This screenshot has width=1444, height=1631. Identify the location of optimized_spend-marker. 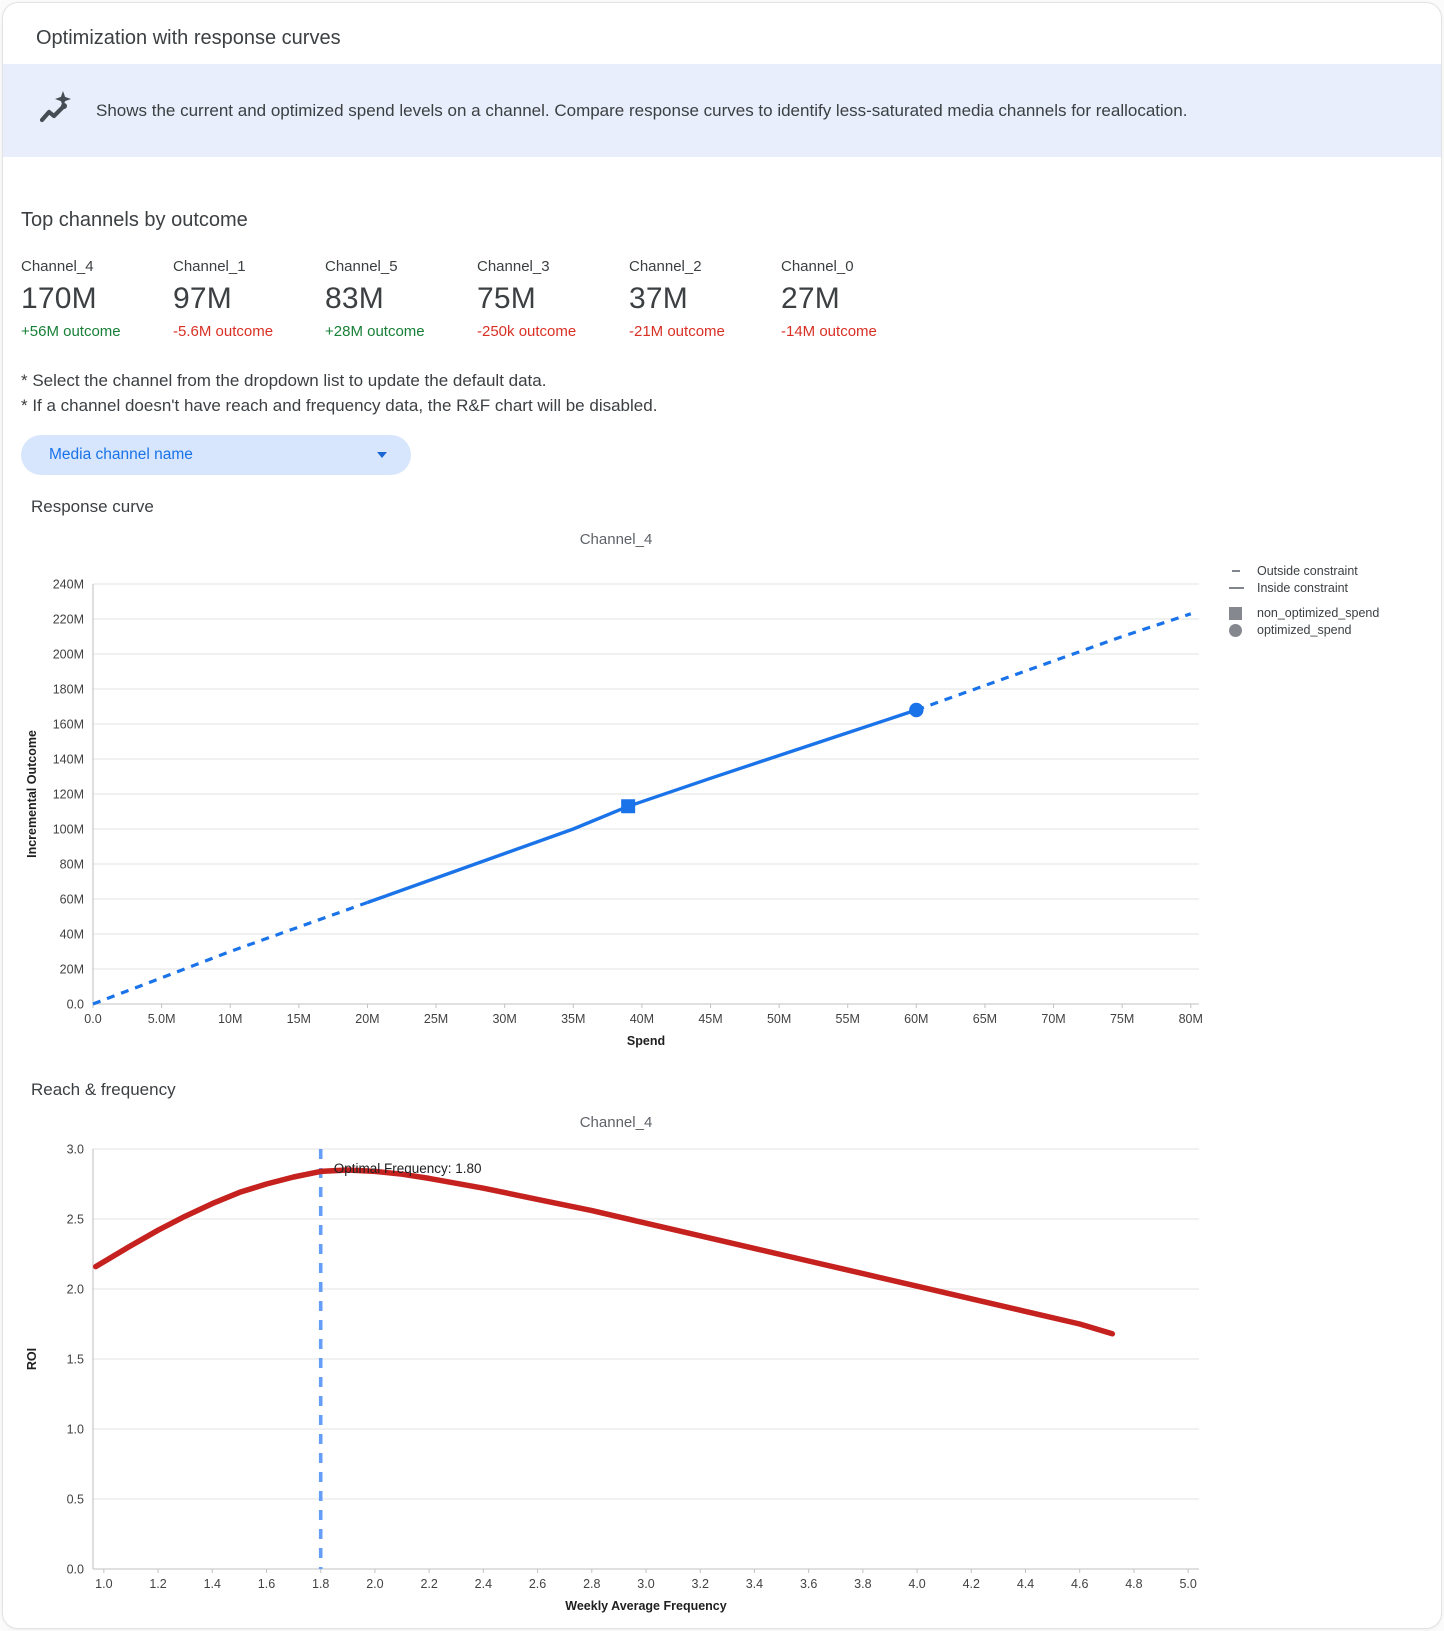
(916, 710).